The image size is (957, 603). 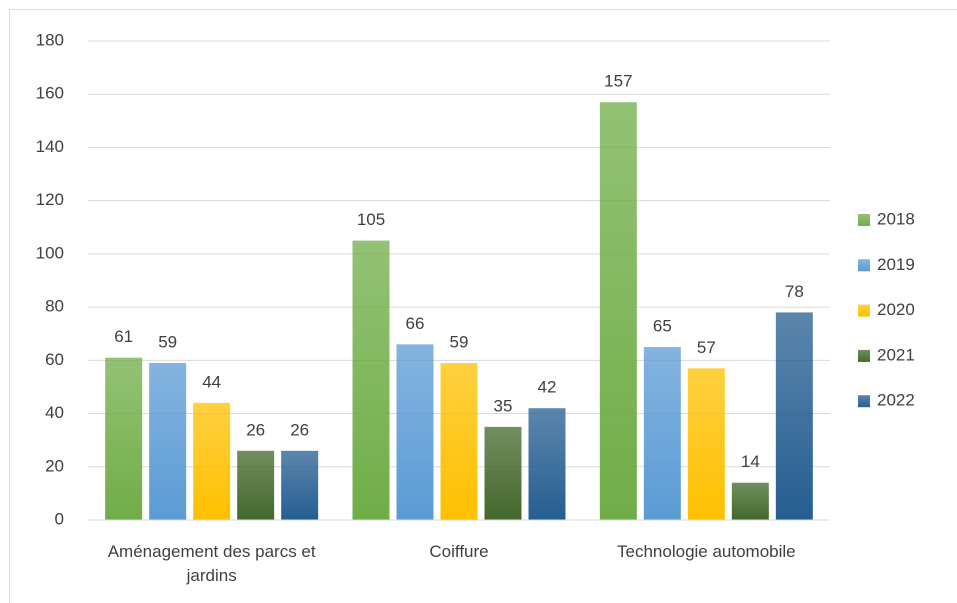 I want to click on data-label: 35, so click(x=503, y=405).